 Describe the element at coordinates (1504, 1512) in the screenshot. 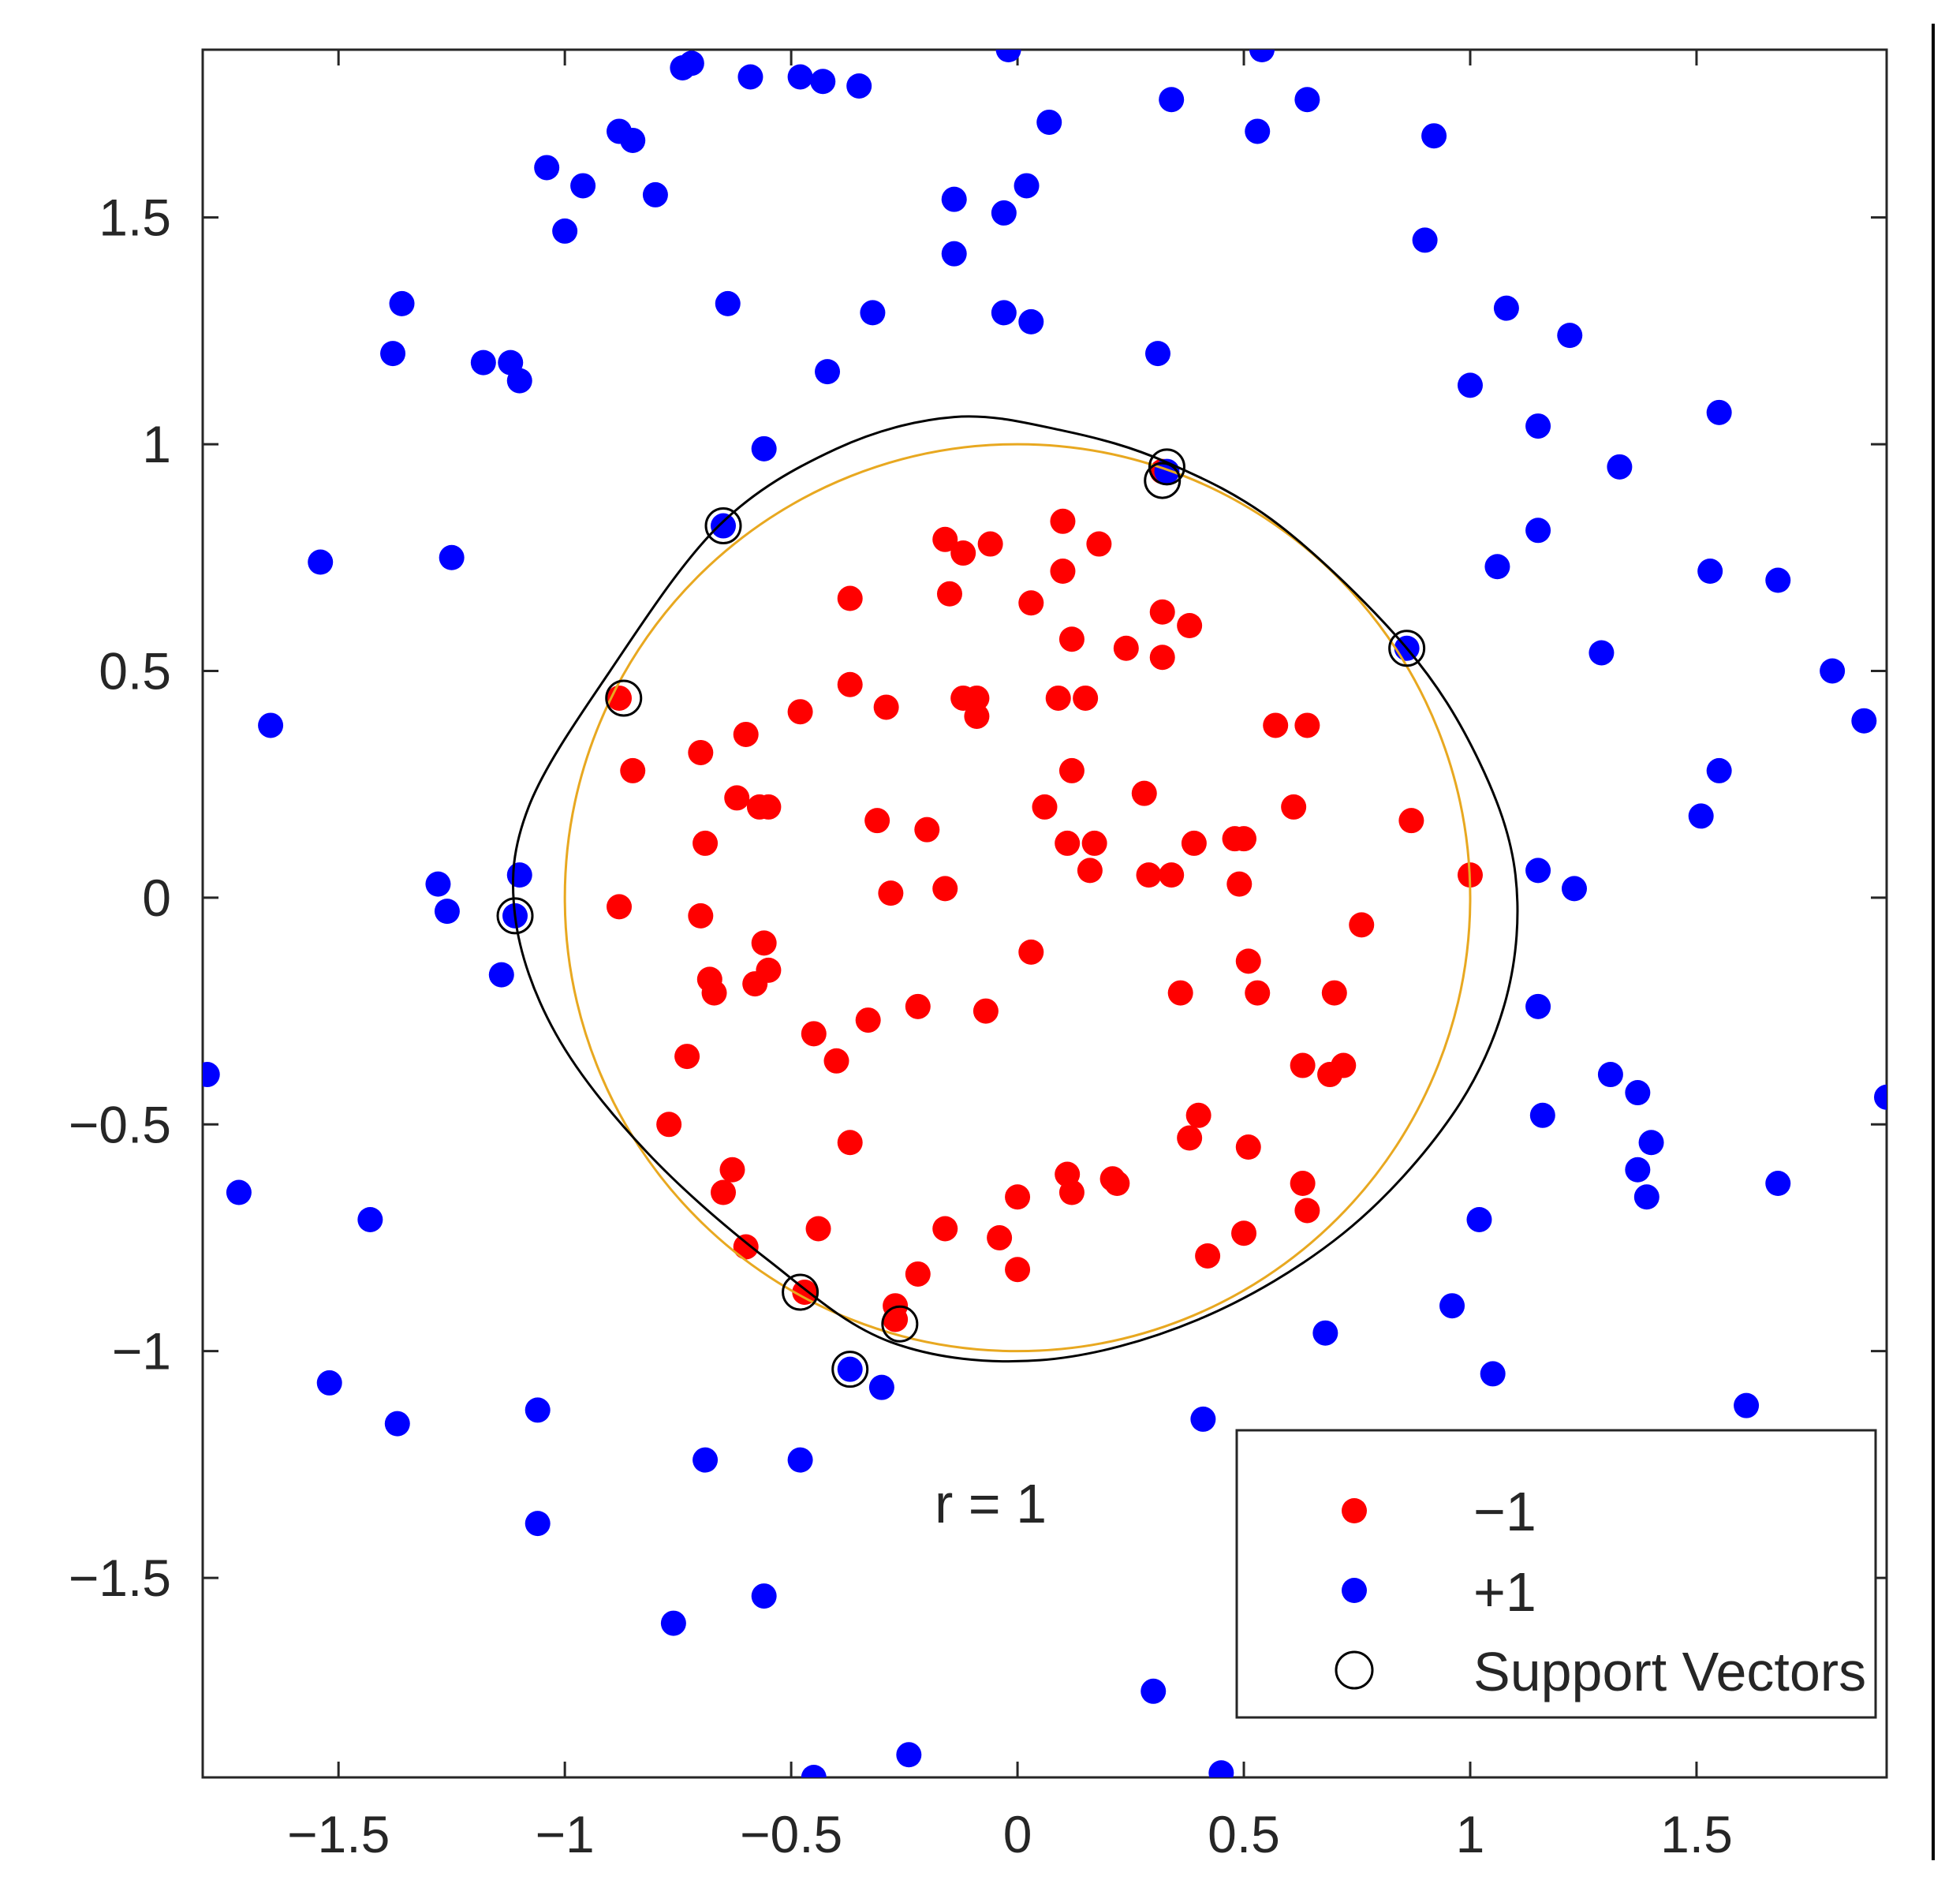

I see `legend-label-minus-one: −1` at that location.